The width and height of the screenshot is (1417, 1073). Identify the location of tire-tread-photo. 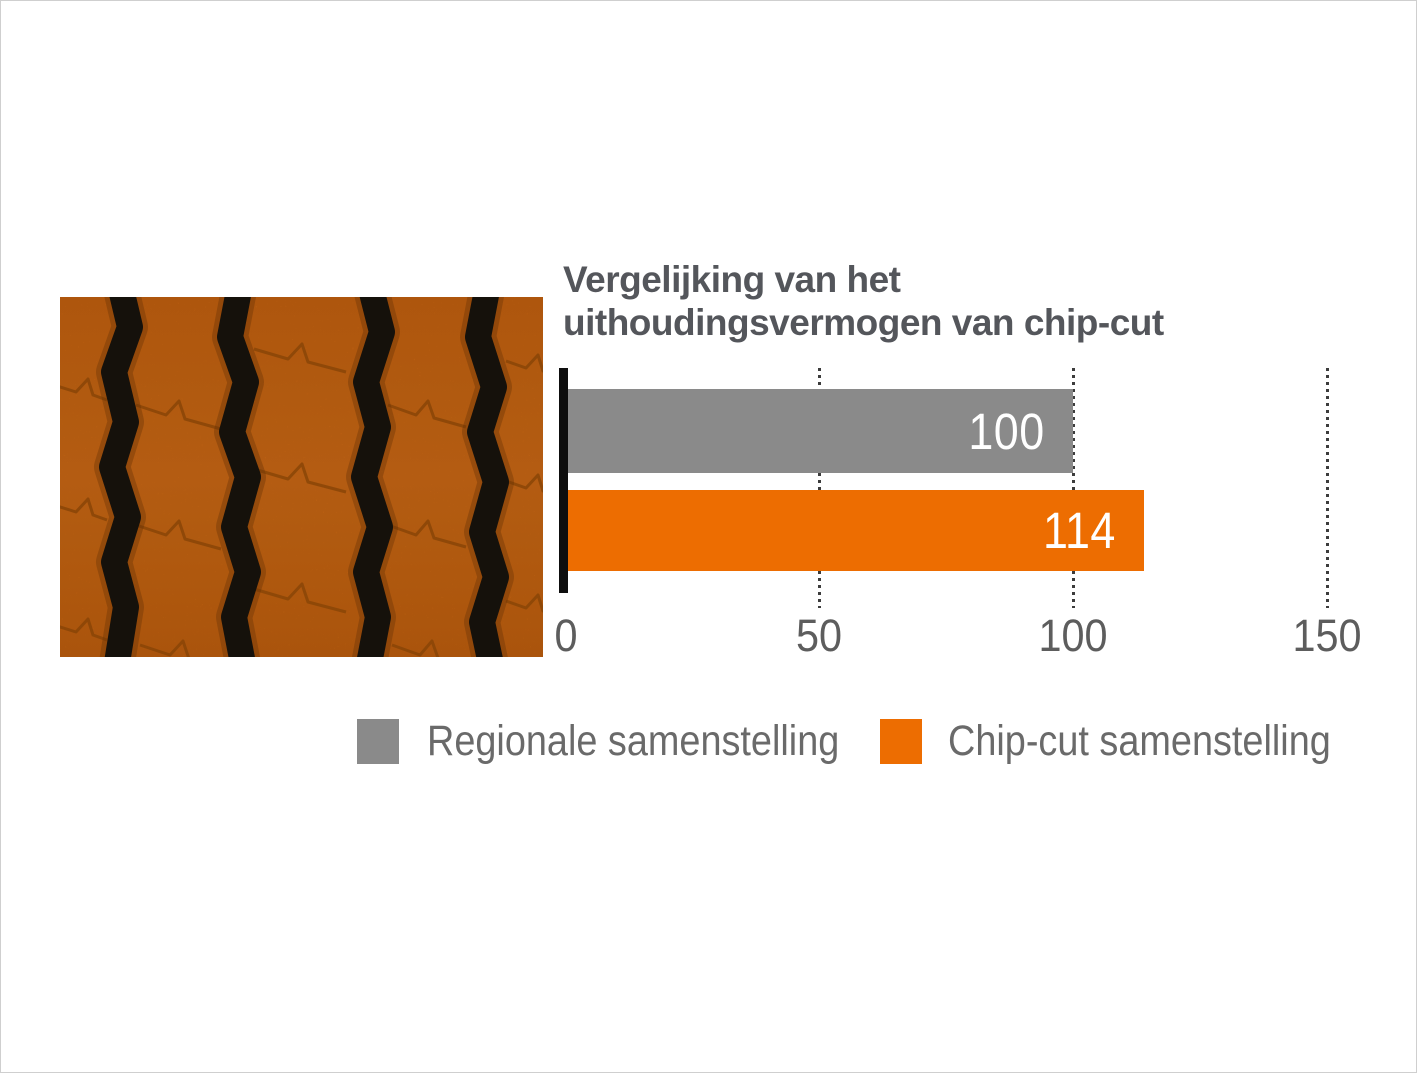
(301, 477).